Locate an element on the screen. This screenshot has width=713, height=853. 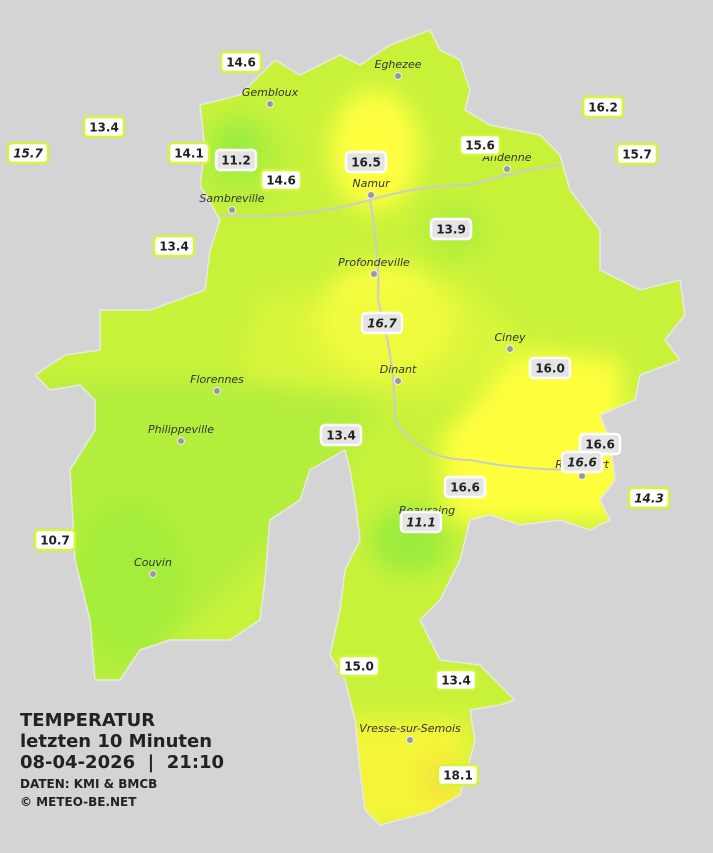
station-value: 11.1 is located at coordinates (421, 523).